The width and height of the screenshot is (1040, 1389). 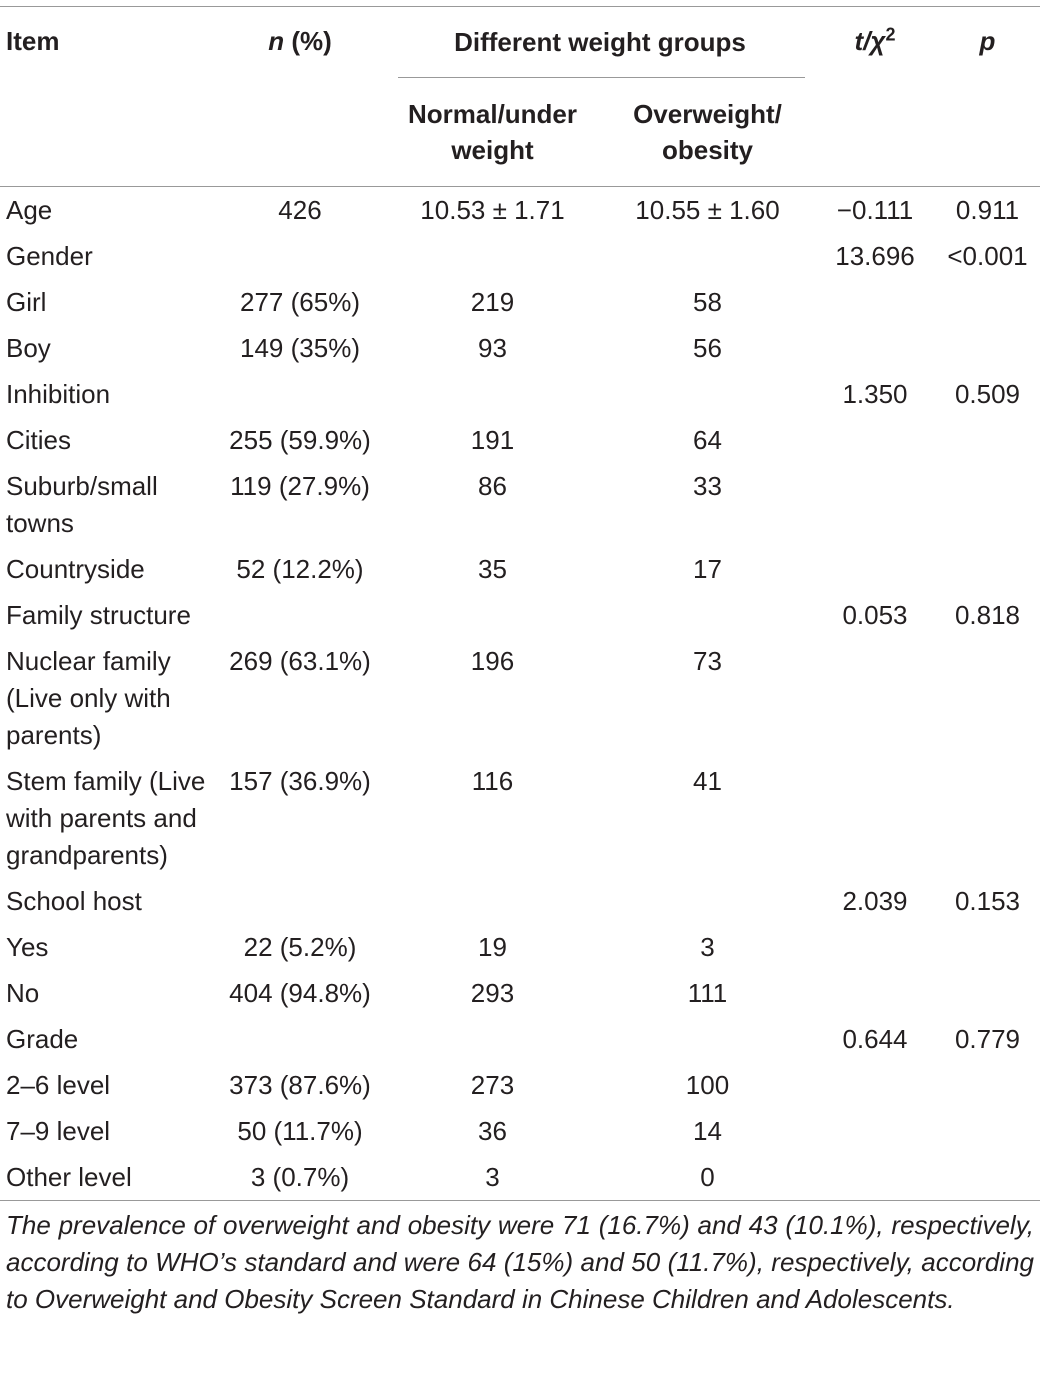 I want to click on table-cell: 2–6 level, so click(x=107, y=1085).